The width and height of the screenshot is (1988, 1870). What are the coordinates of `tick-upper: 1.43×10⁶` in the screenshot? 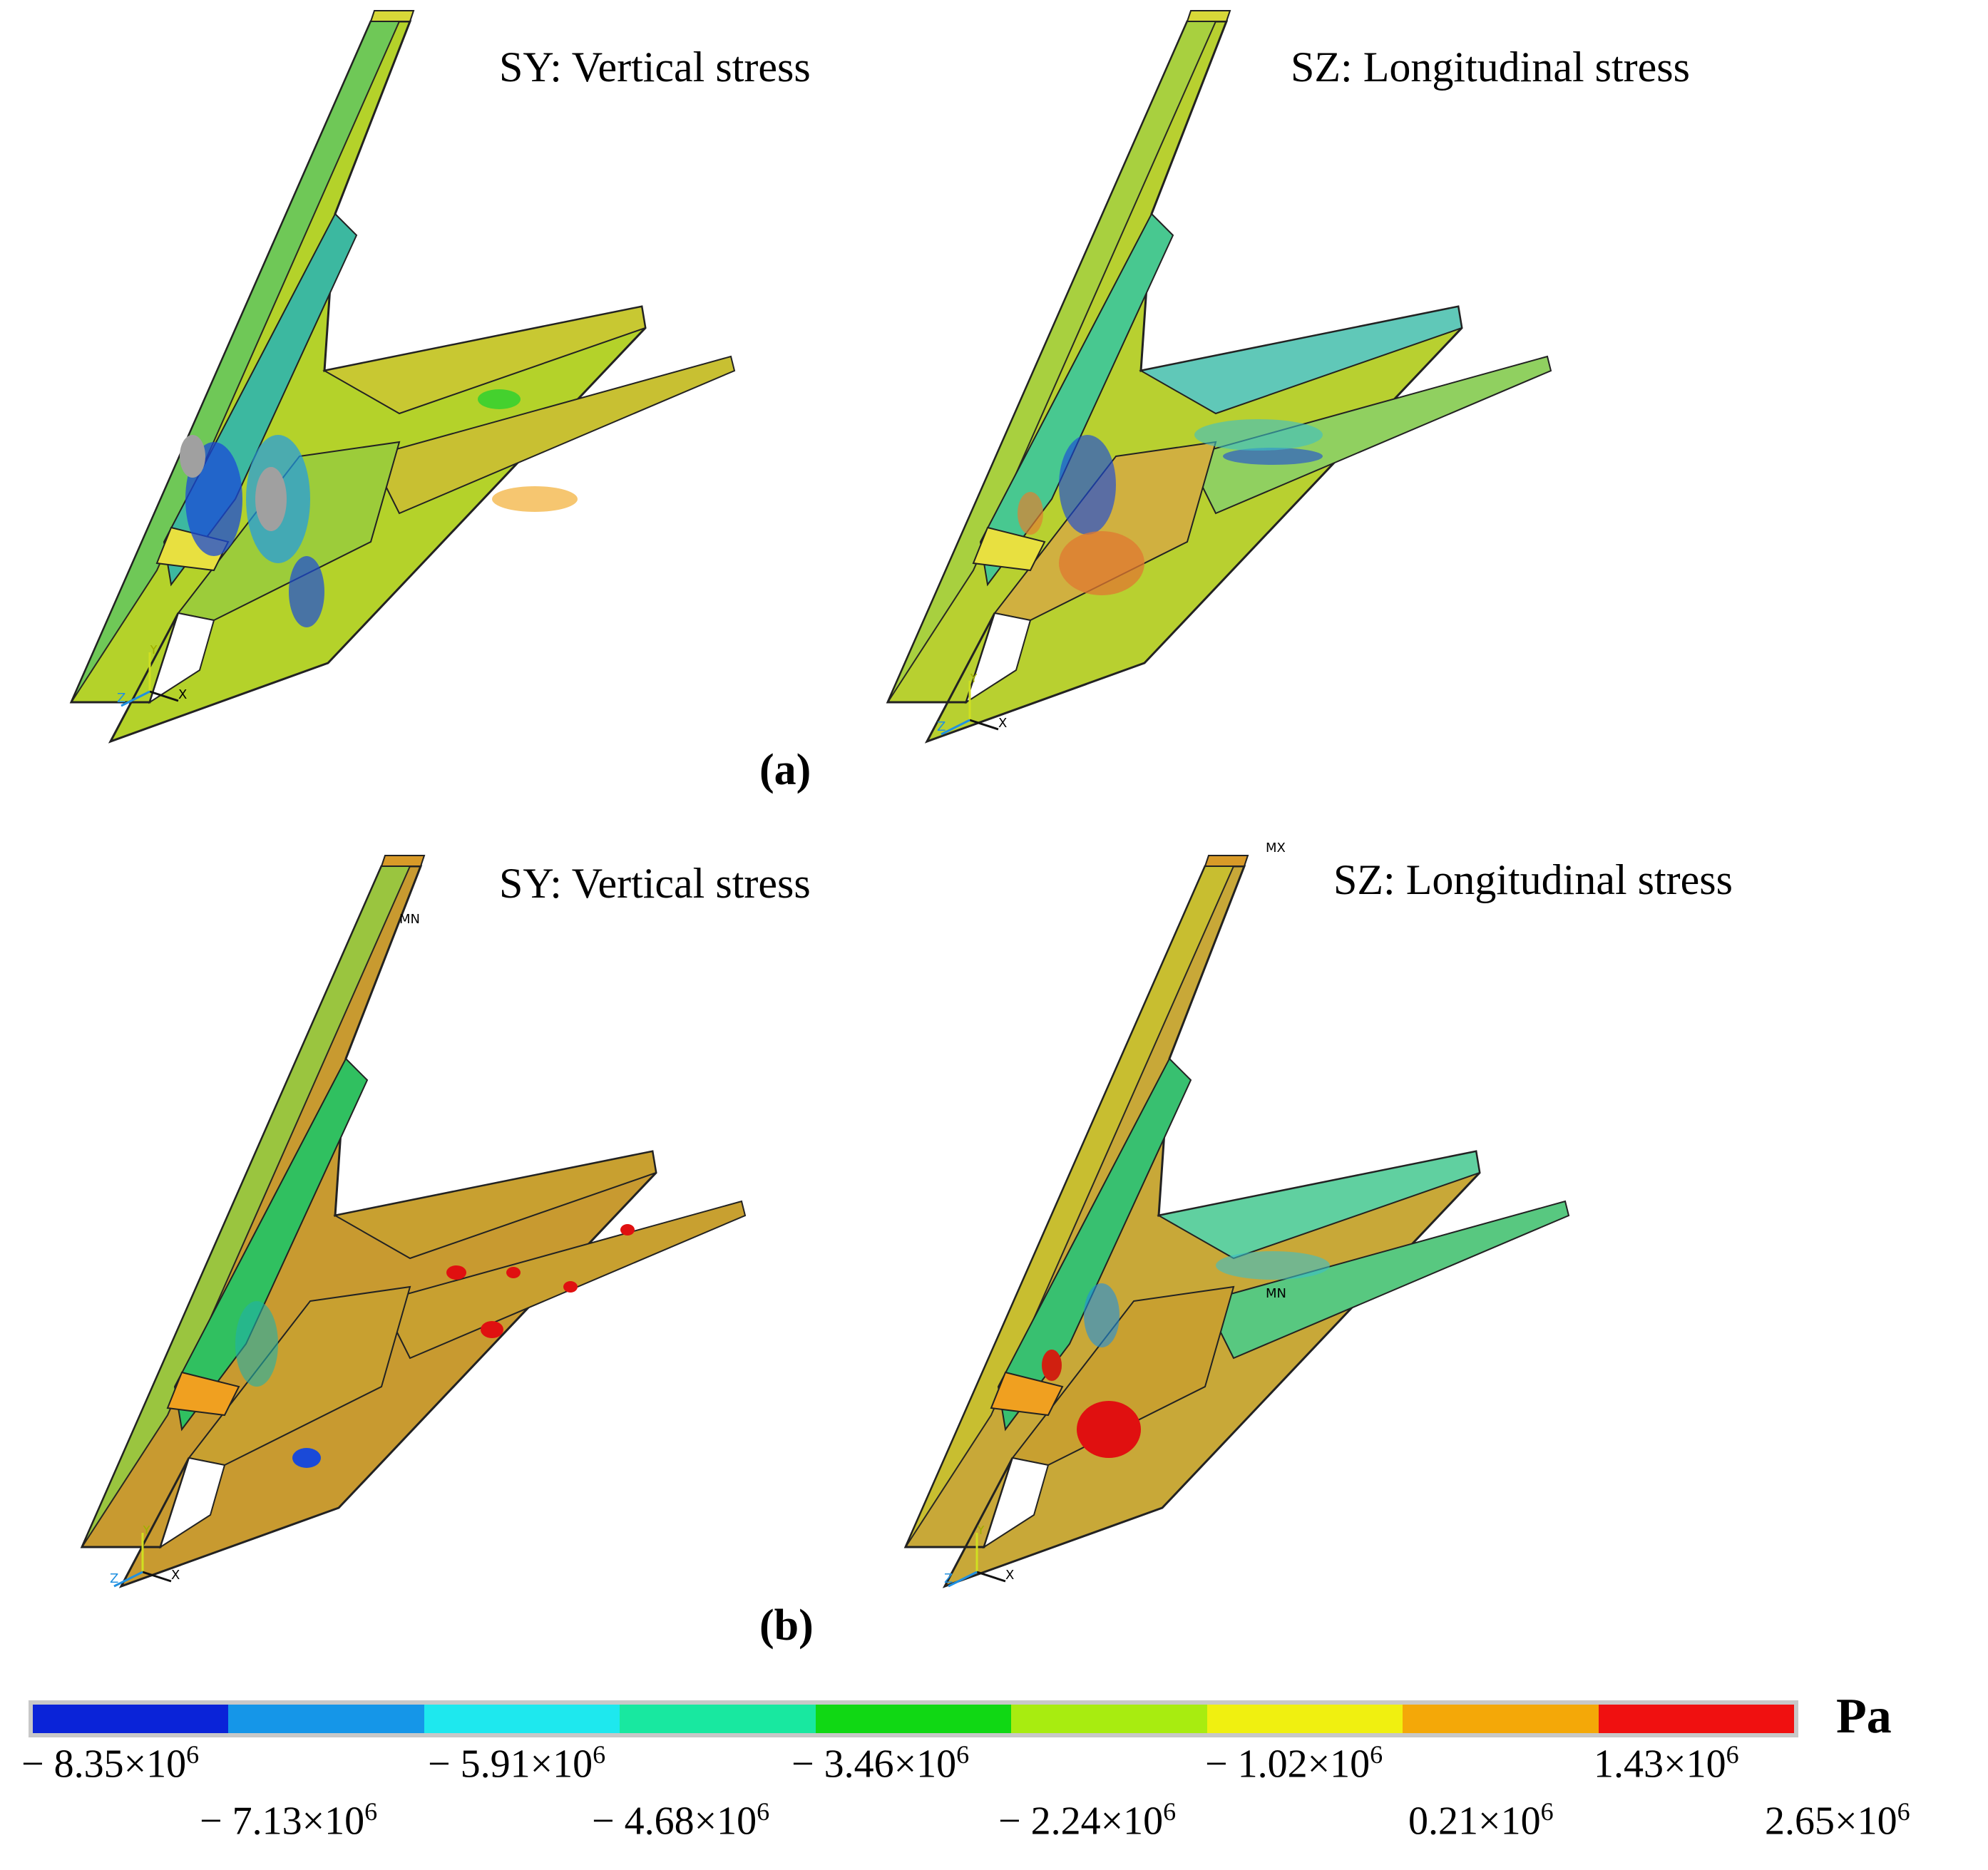 It's located at (1666, 1763).